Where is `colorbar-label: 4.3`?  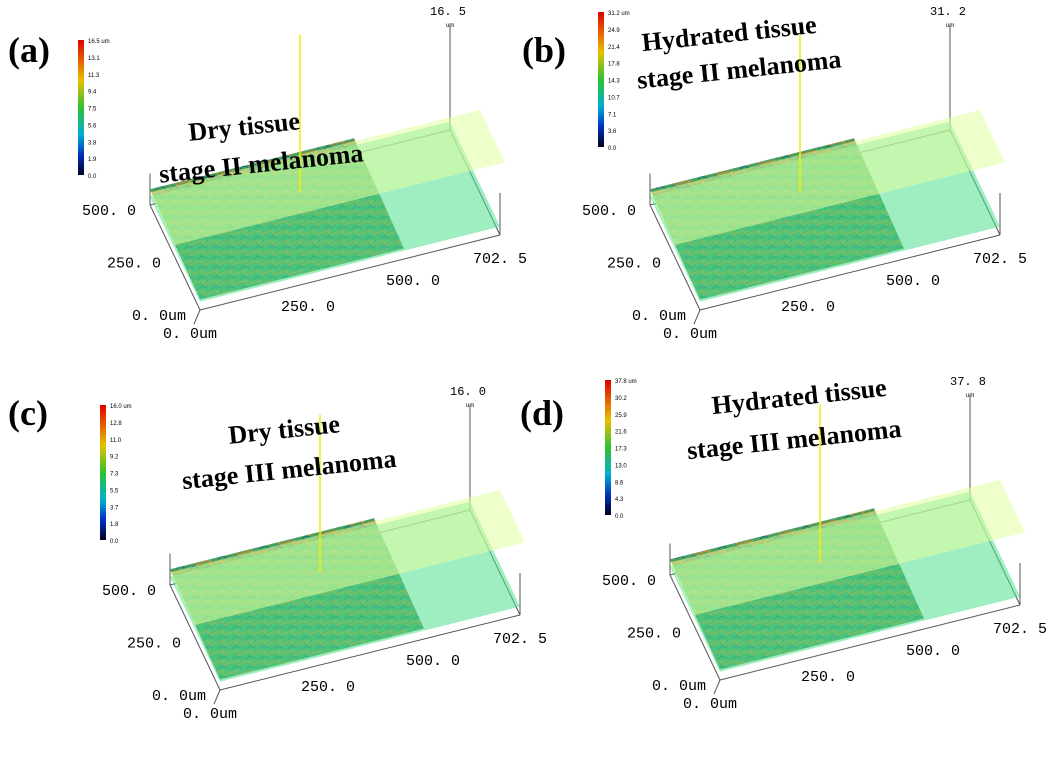 colorbar-label: 4.3 is located at coordinates (619, 500).